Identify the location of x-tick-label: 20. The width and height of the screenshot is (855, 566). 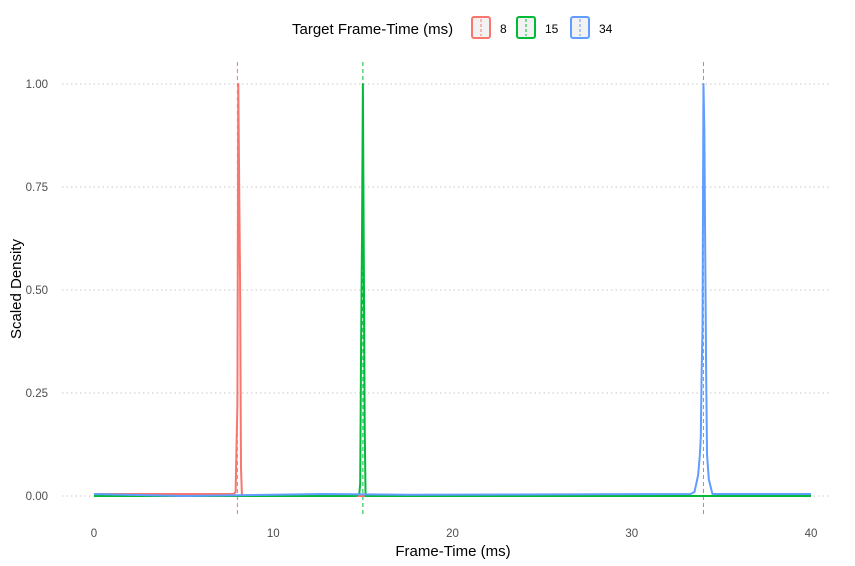
(452, 534).